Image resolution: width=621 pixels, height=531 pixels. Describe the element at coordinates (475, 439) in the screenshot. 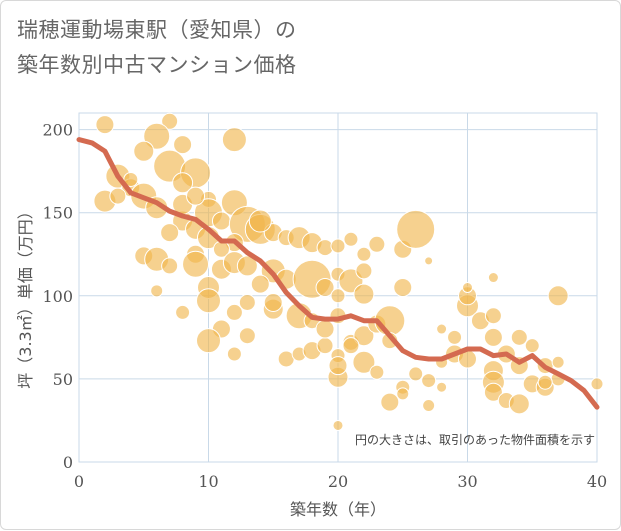

I see `bubble-size-note: 円の大きさは、取引のあった物件面積を示す` at that location.